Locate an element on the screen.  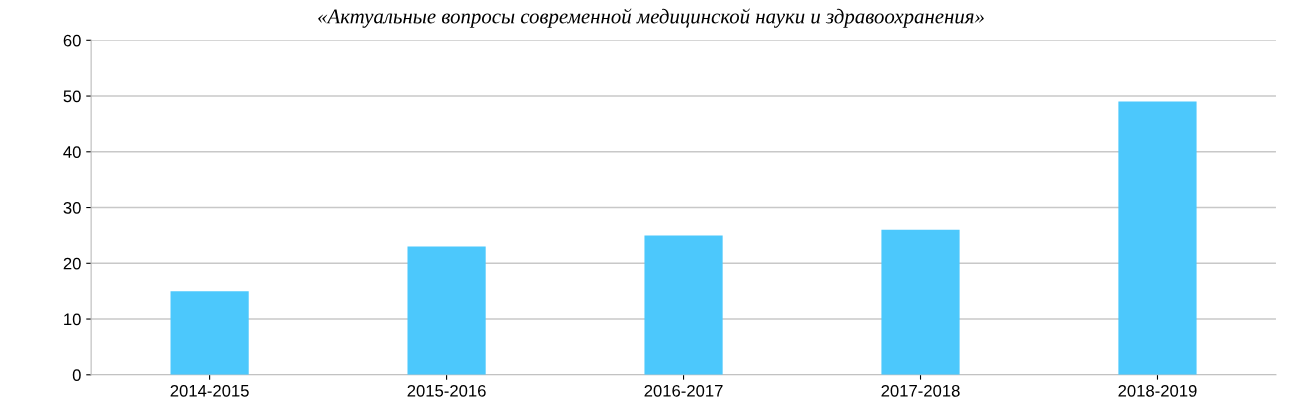
x-tick-label: 2016-2017 is located at coordinates (683, 390).